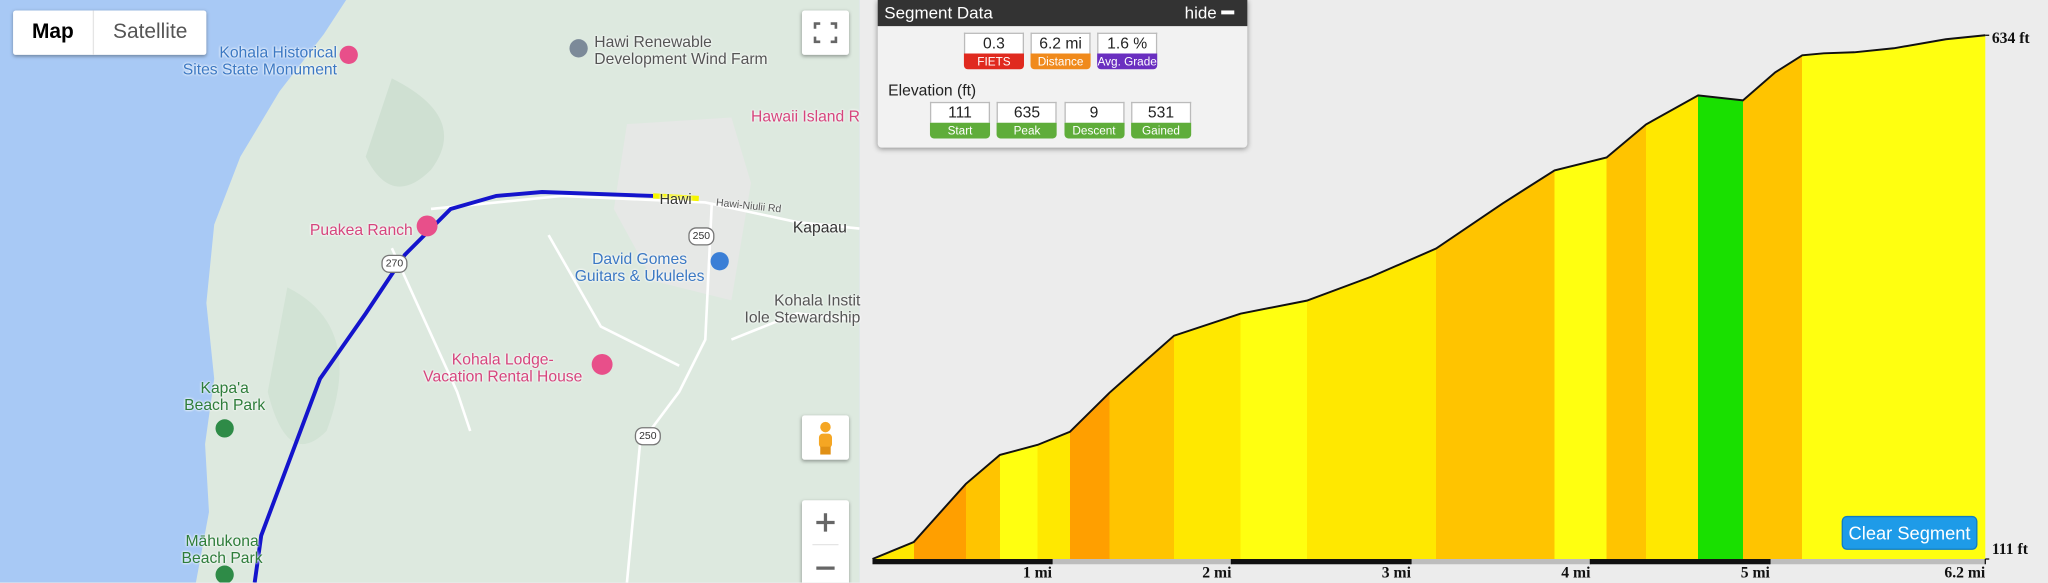 This screenshot has height=583, width=2048. I want to click on stat-box: 0.3 FIETS, so click(993, 51).